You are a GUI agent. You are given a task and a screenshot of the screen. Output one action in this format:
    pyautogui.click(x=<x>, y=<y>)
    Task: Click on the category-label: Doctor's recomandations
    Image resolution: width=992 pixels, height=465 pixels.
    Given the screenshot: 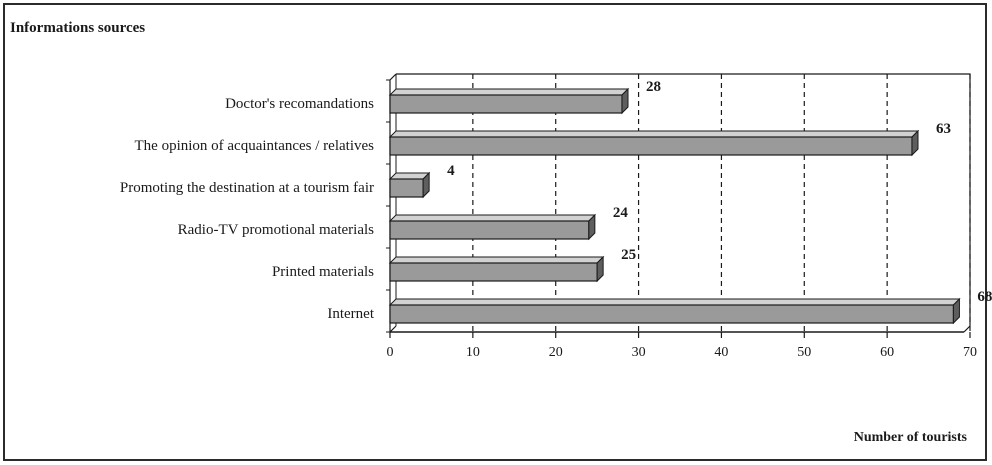 What is the action you would take?
    pyautogui.click(x=299, y=104)
    